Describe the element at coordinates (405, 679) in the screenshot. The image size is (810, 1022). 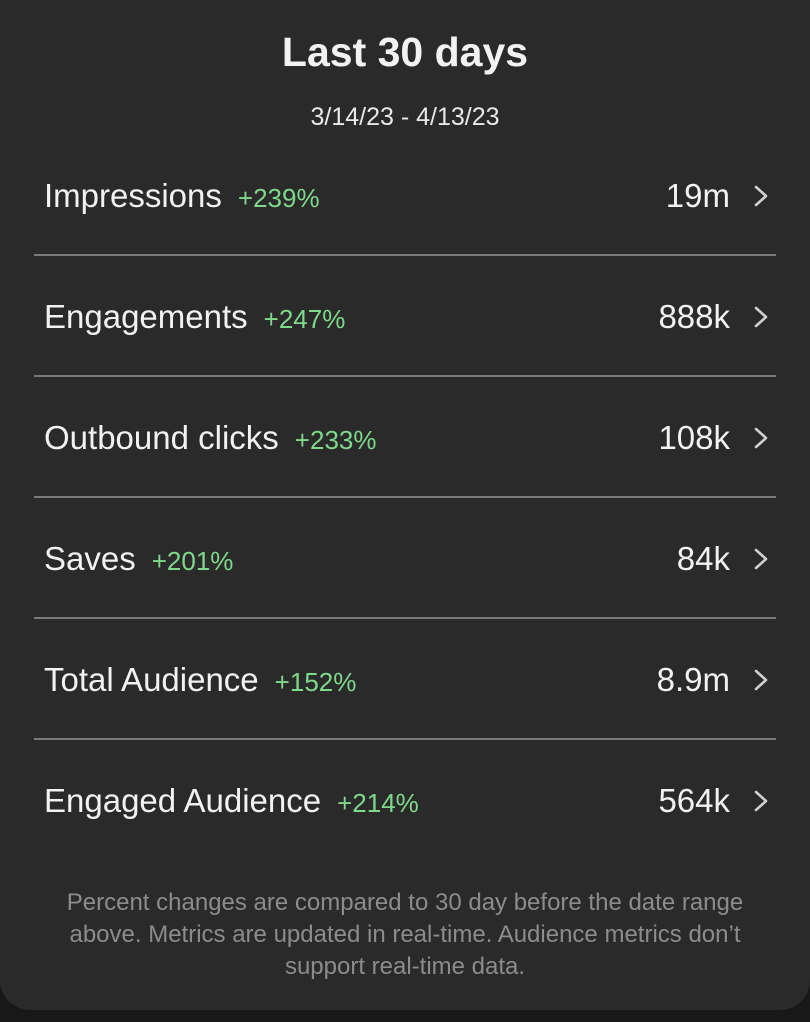
I see `metric-row-total-audience: Total Audience +152% 8.9m` at that location.